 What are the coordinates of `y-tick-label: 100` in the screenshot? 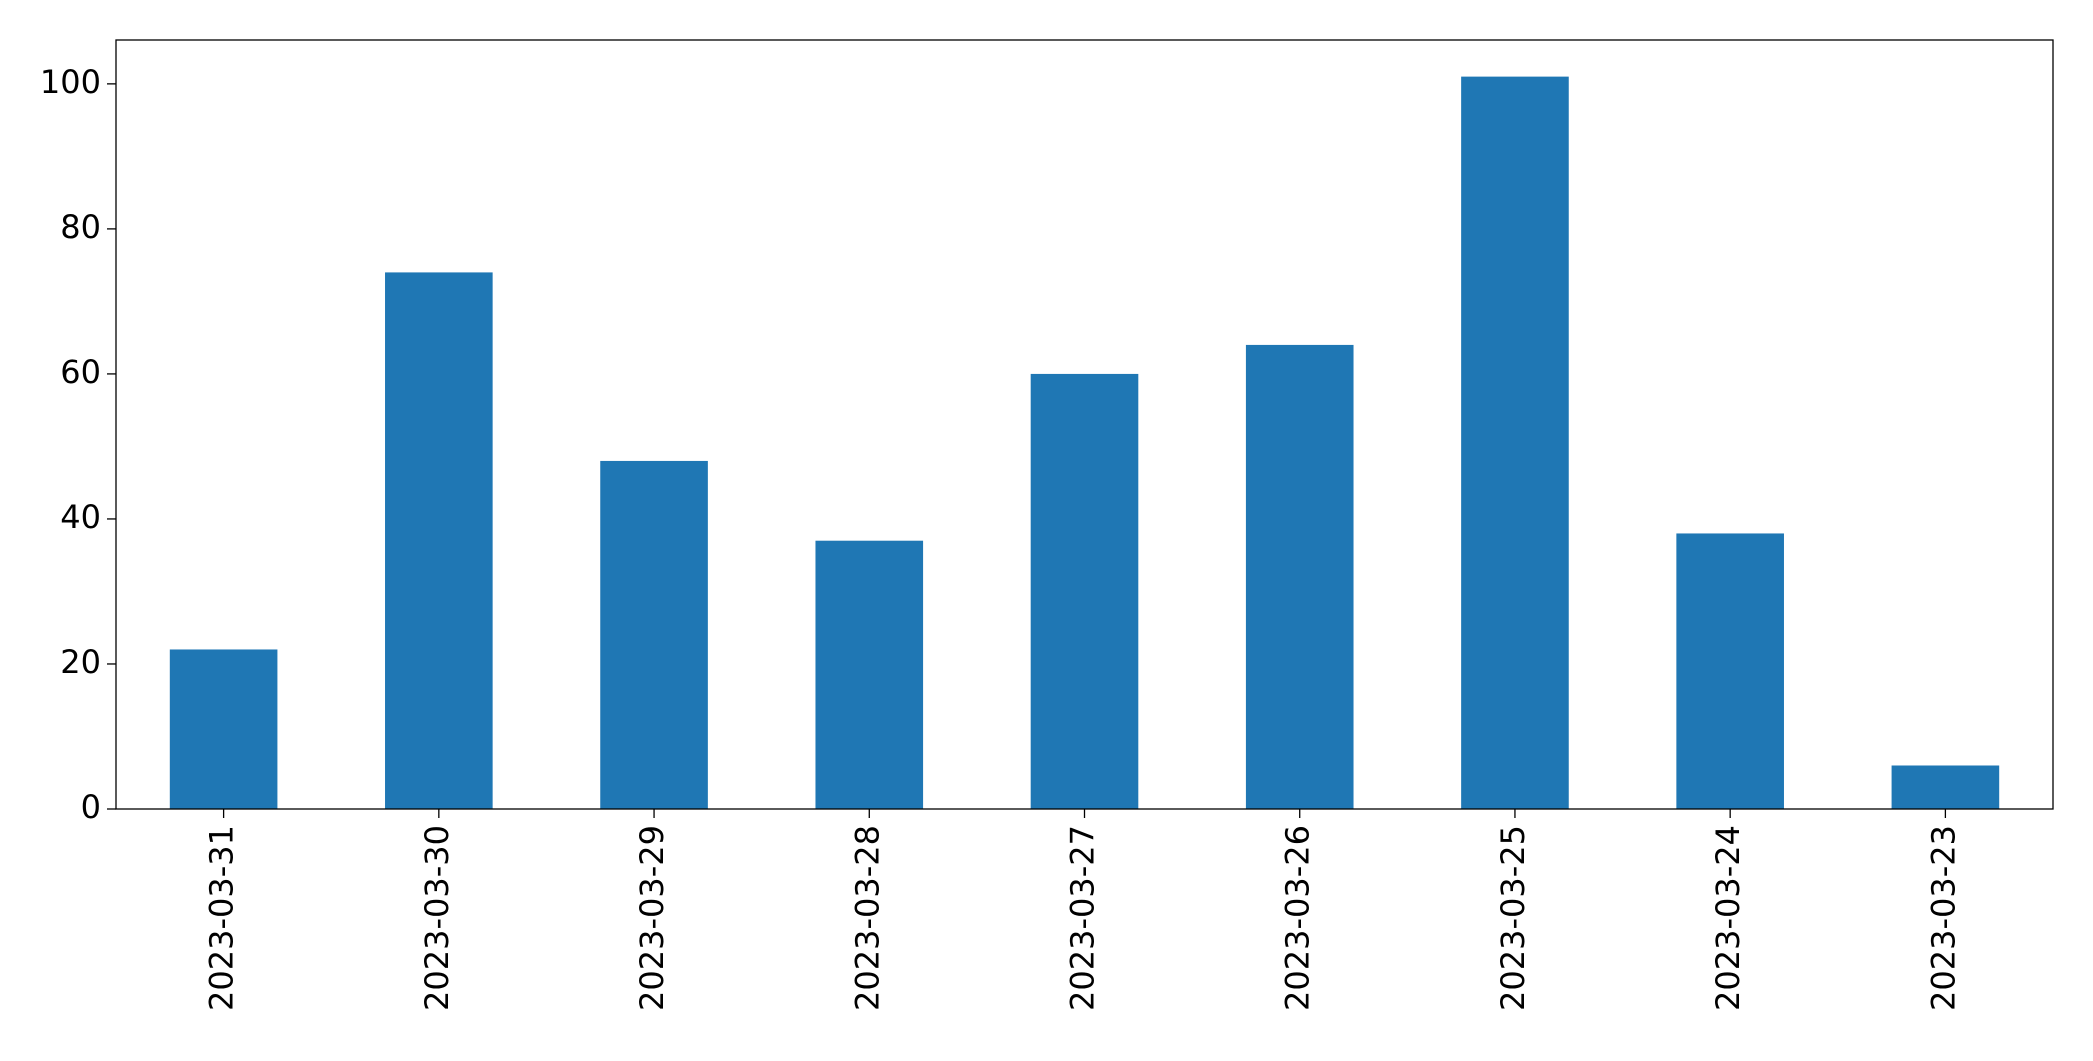 It's located at (70, 82).